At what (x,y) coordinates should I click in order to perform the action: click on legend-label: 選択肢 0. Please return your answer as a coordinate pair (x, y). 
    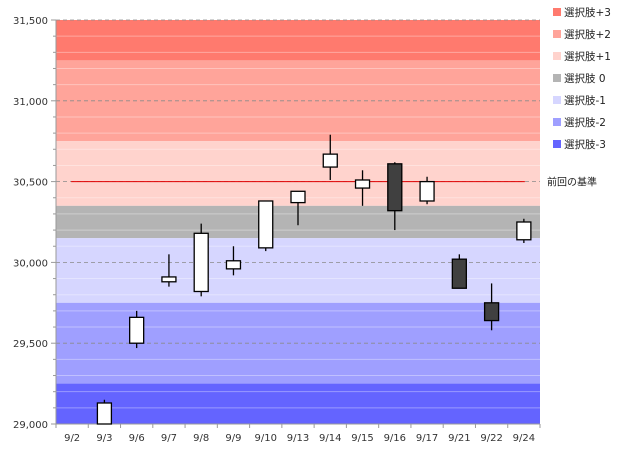
    Looking at the image, I should click on (585, 78).